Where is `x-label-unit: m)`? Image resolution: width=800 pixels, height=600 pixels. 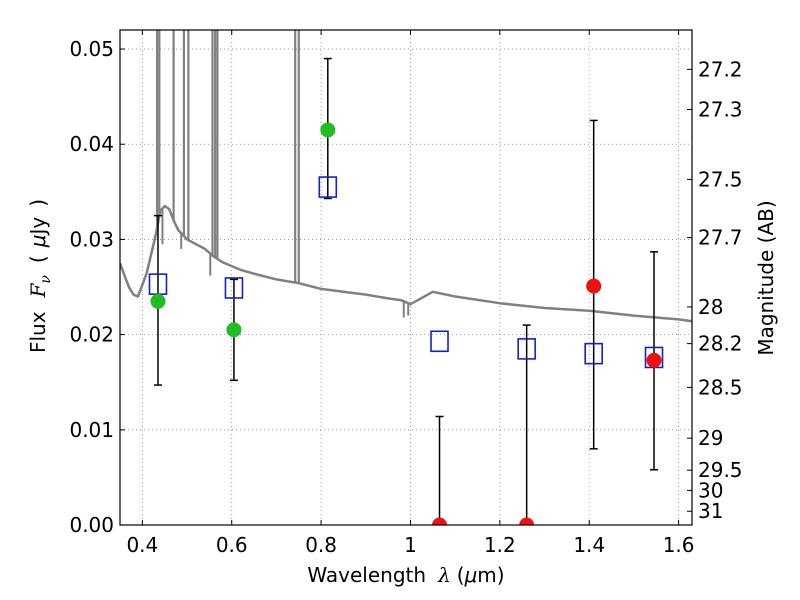
x-label-unit: m) is located at coordinates (490, 575).